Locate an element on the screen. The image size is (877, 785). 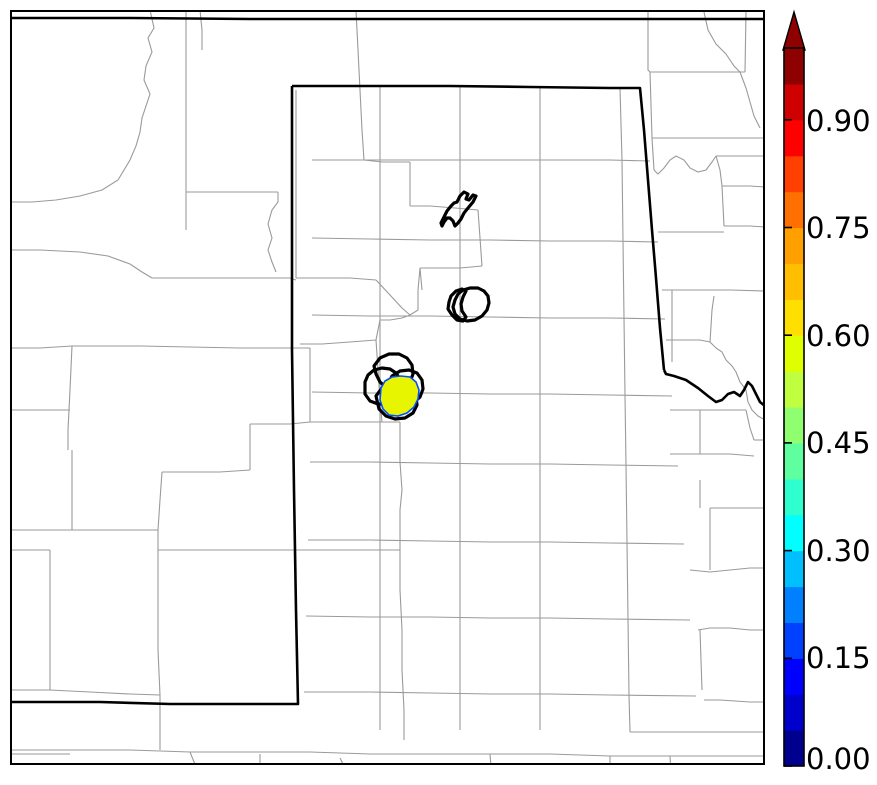
colorbar-ticks is located at coordinates (788, 443).